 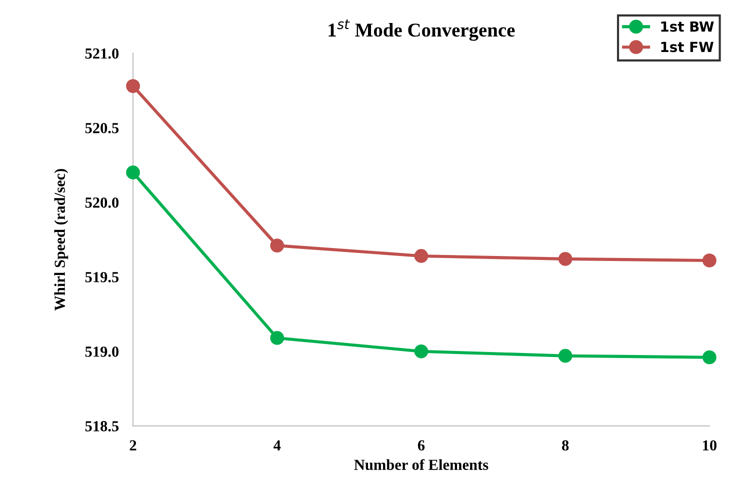 I want to click on y-axis-title: Whirl Speed (rad/sec), so click(x=61, y=239).